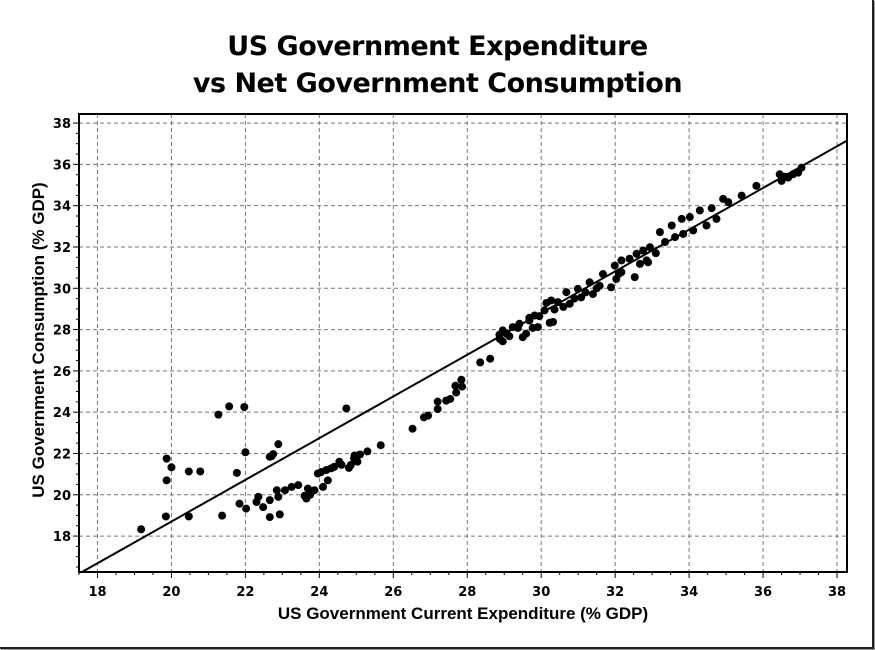 The width and height of the screenshot is (875, 650). Describe the element at coordinates (97, 592) in the screenshot. I see `x-tick-label: 18` at that location.